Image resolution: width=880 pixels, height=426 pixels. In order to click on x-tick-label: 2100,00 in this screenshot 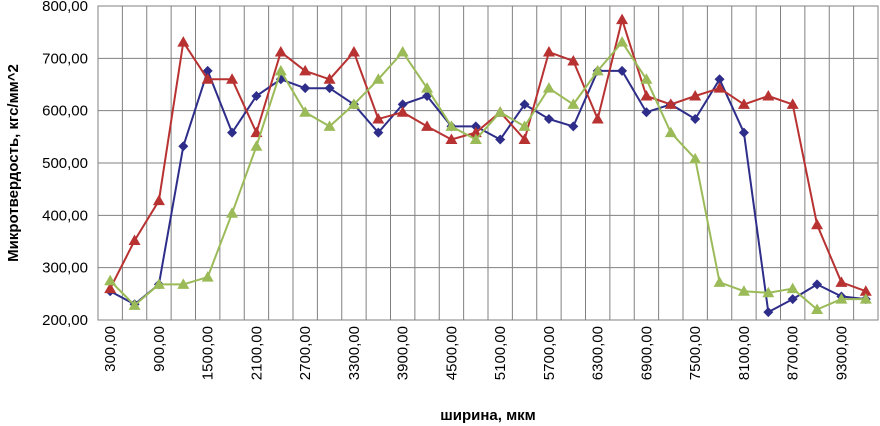, I will do `click(256, 353)`.